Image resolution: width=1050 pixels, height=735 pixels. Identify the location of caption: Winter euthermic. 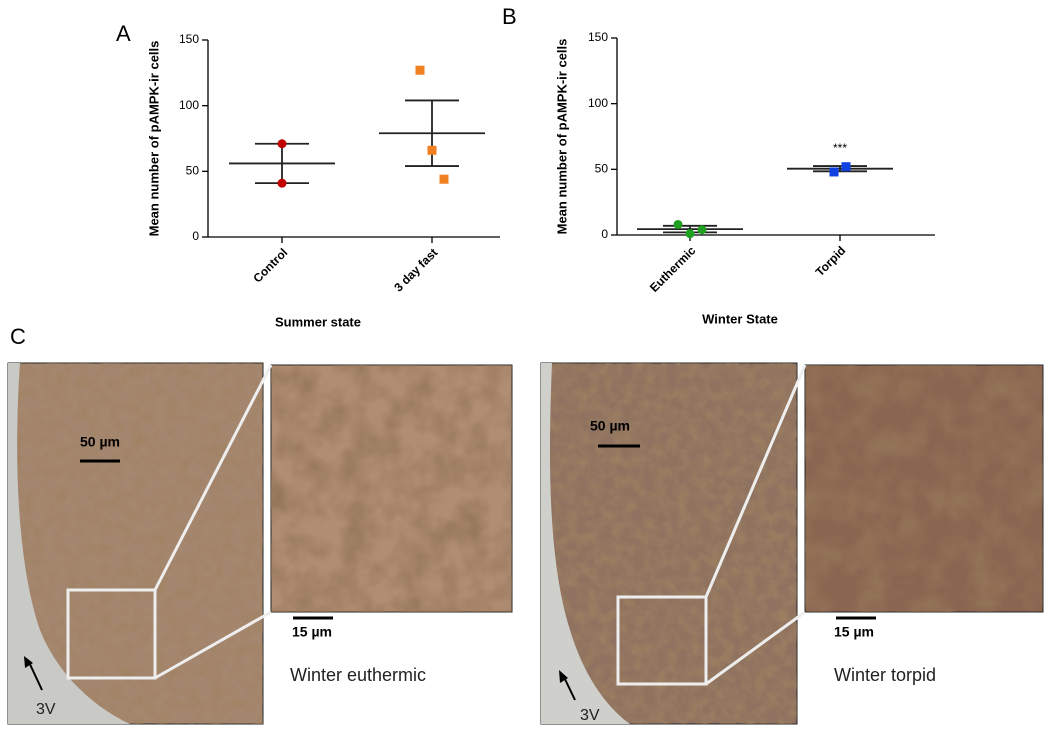
(358, 675).